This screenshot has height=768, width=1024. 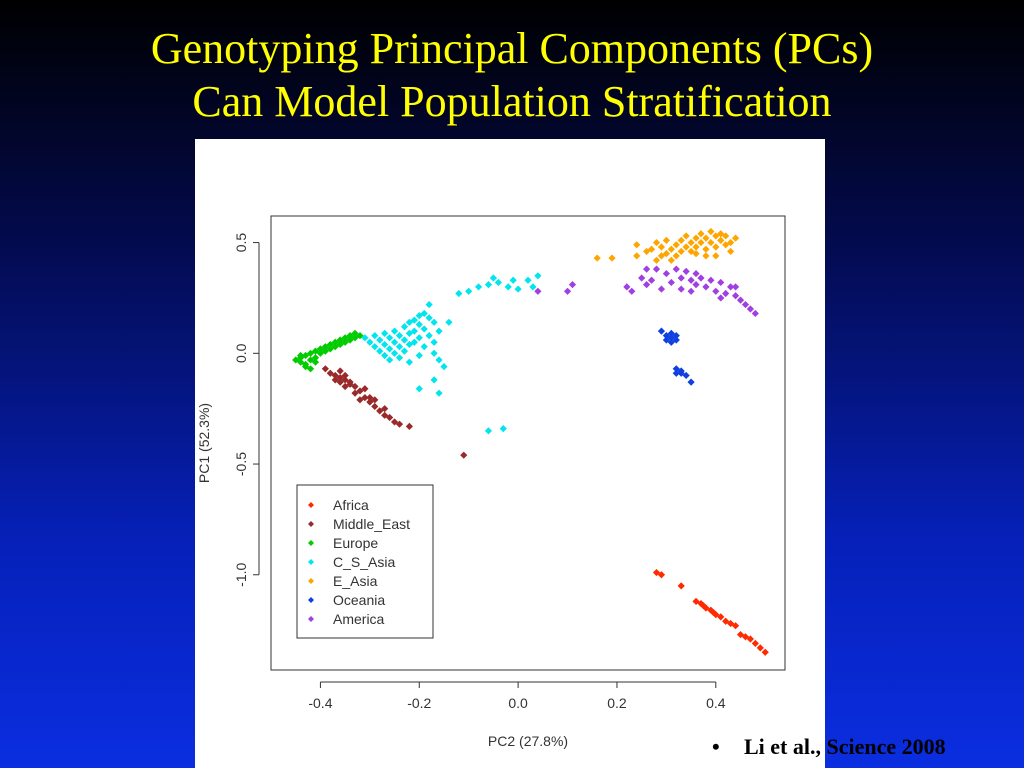 I want to click on legend-america-label: America, so click(x=359, y=619).